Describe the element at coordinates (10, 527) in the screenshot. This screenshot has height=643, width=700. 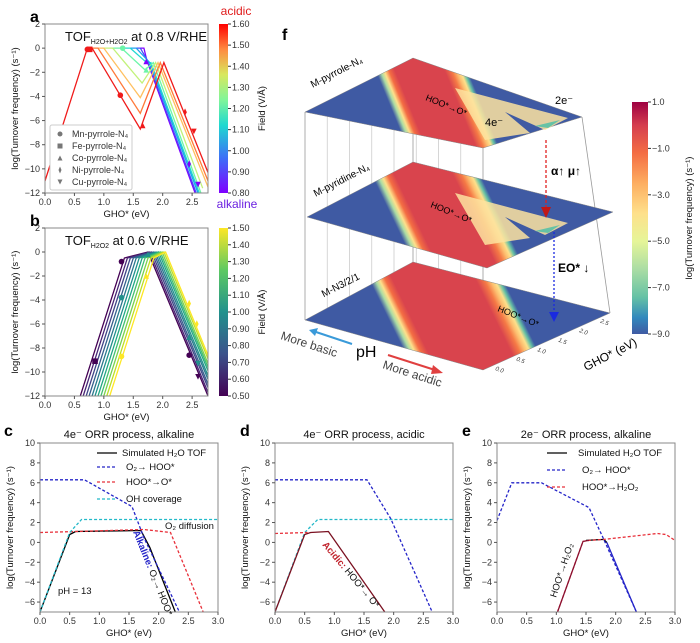
I see `y-axis-label: log(Turnover frequency) (s⁻¹)` at that location.